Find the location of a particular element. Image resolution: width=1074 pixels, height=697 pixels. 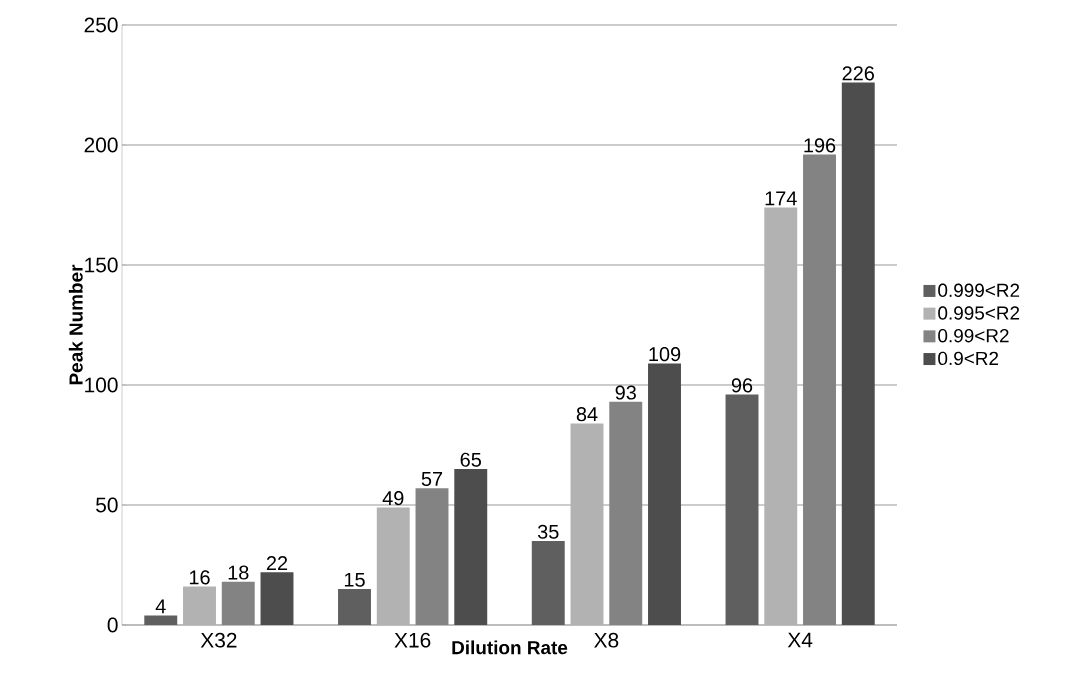

data-label: 15 is located at coordinates (354, 579).